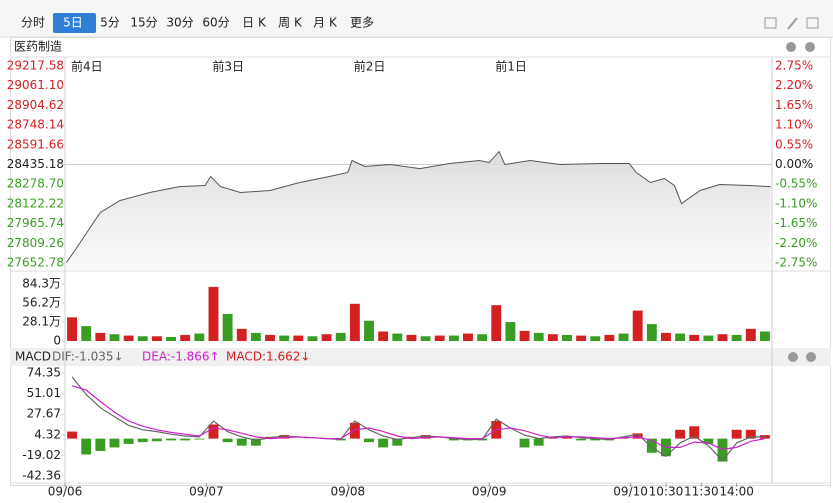  I want to click on toolbar-button: 5分, so click(110, 23).